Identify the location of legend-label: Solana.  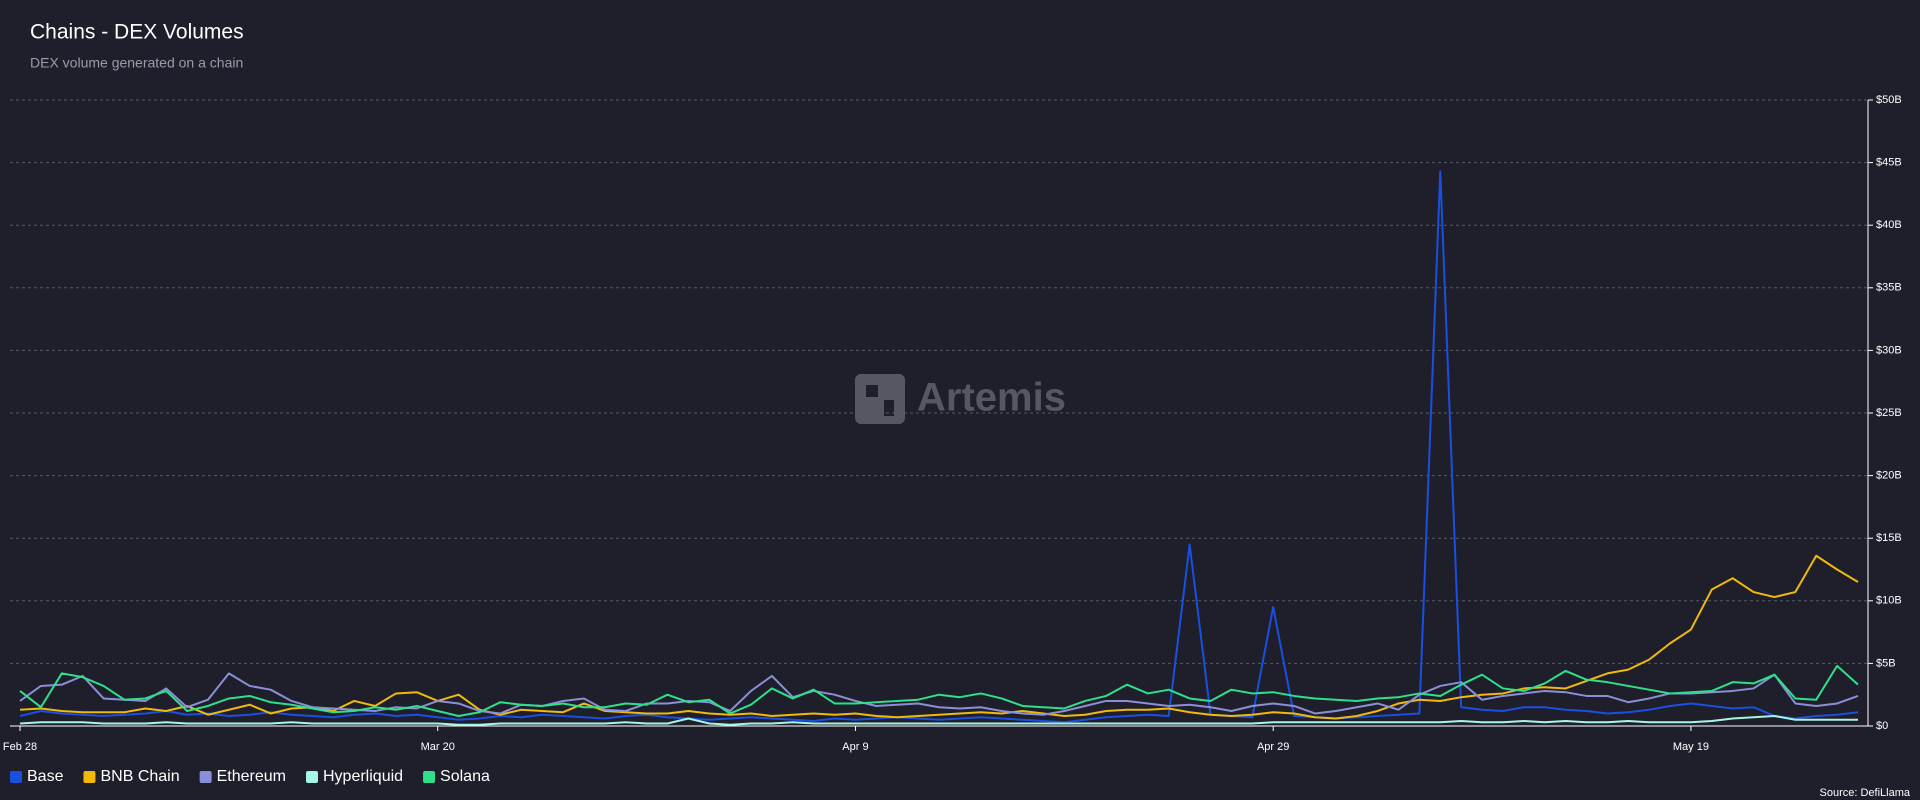
(465, 776).